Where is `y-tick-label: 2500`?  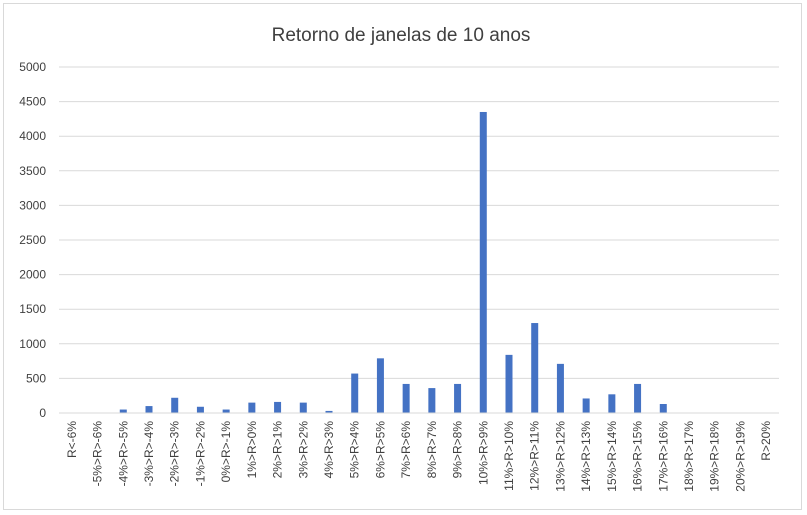
y-tick-label: 2500 is located at coordinates (32, 240).